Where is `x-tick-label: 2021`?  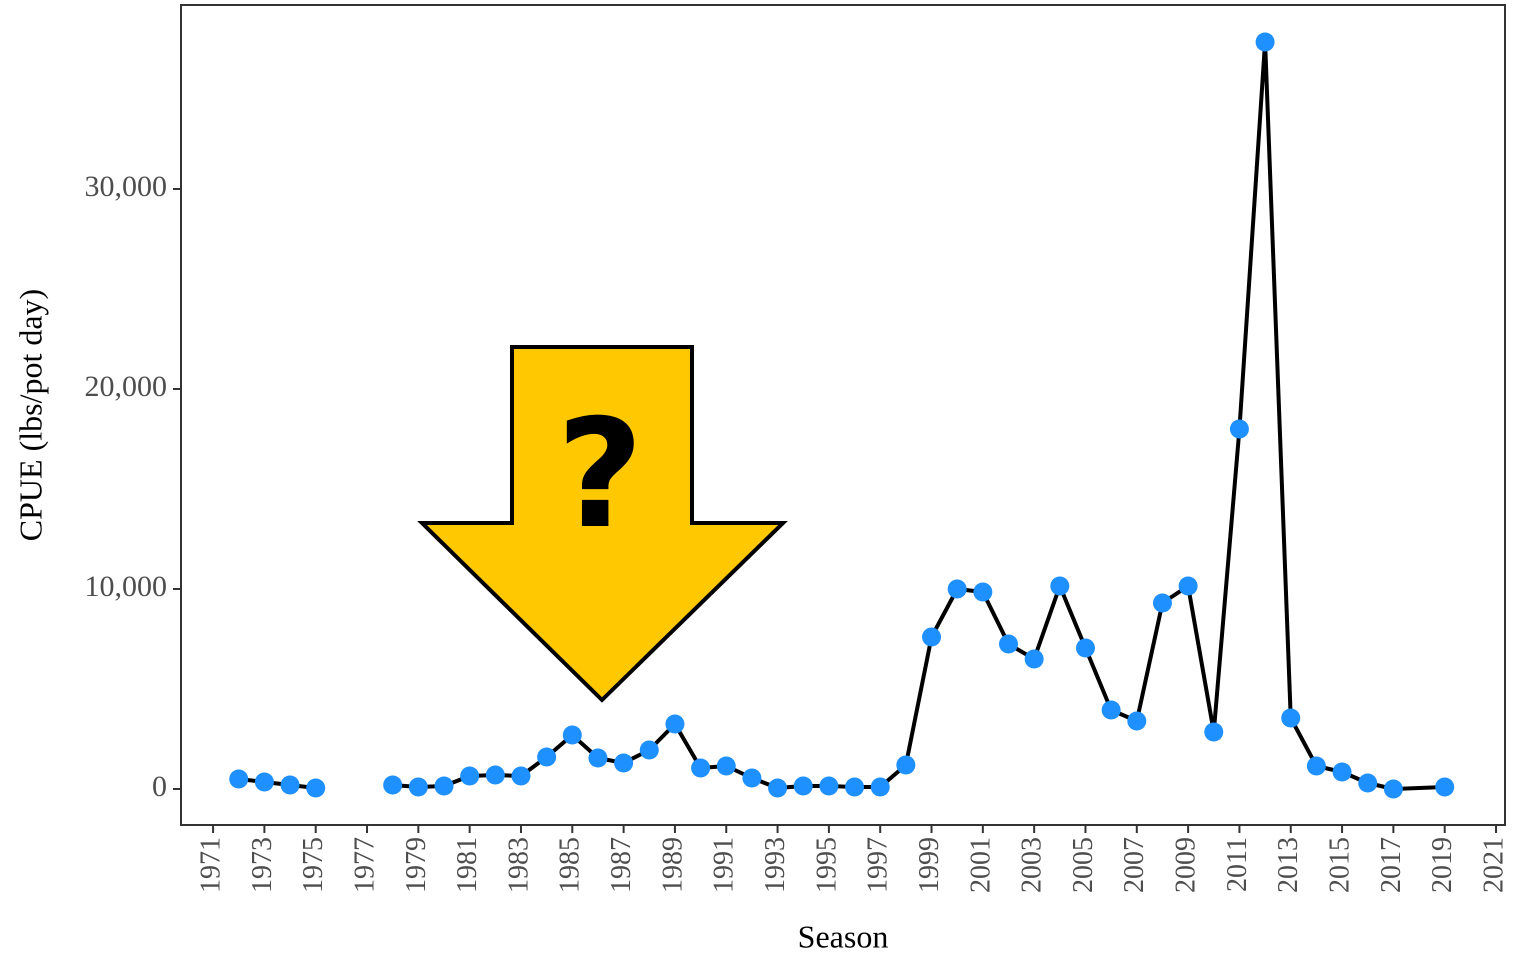 x-tick-label: 2021 is located at coordinates (1493, 865).